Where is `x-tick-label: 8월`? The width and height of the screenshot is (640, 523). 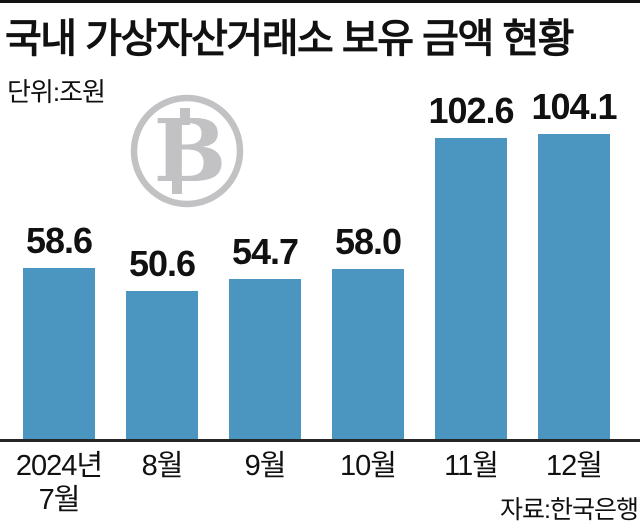 x-tick-label: 8월 is located at coordinates (162, 466).